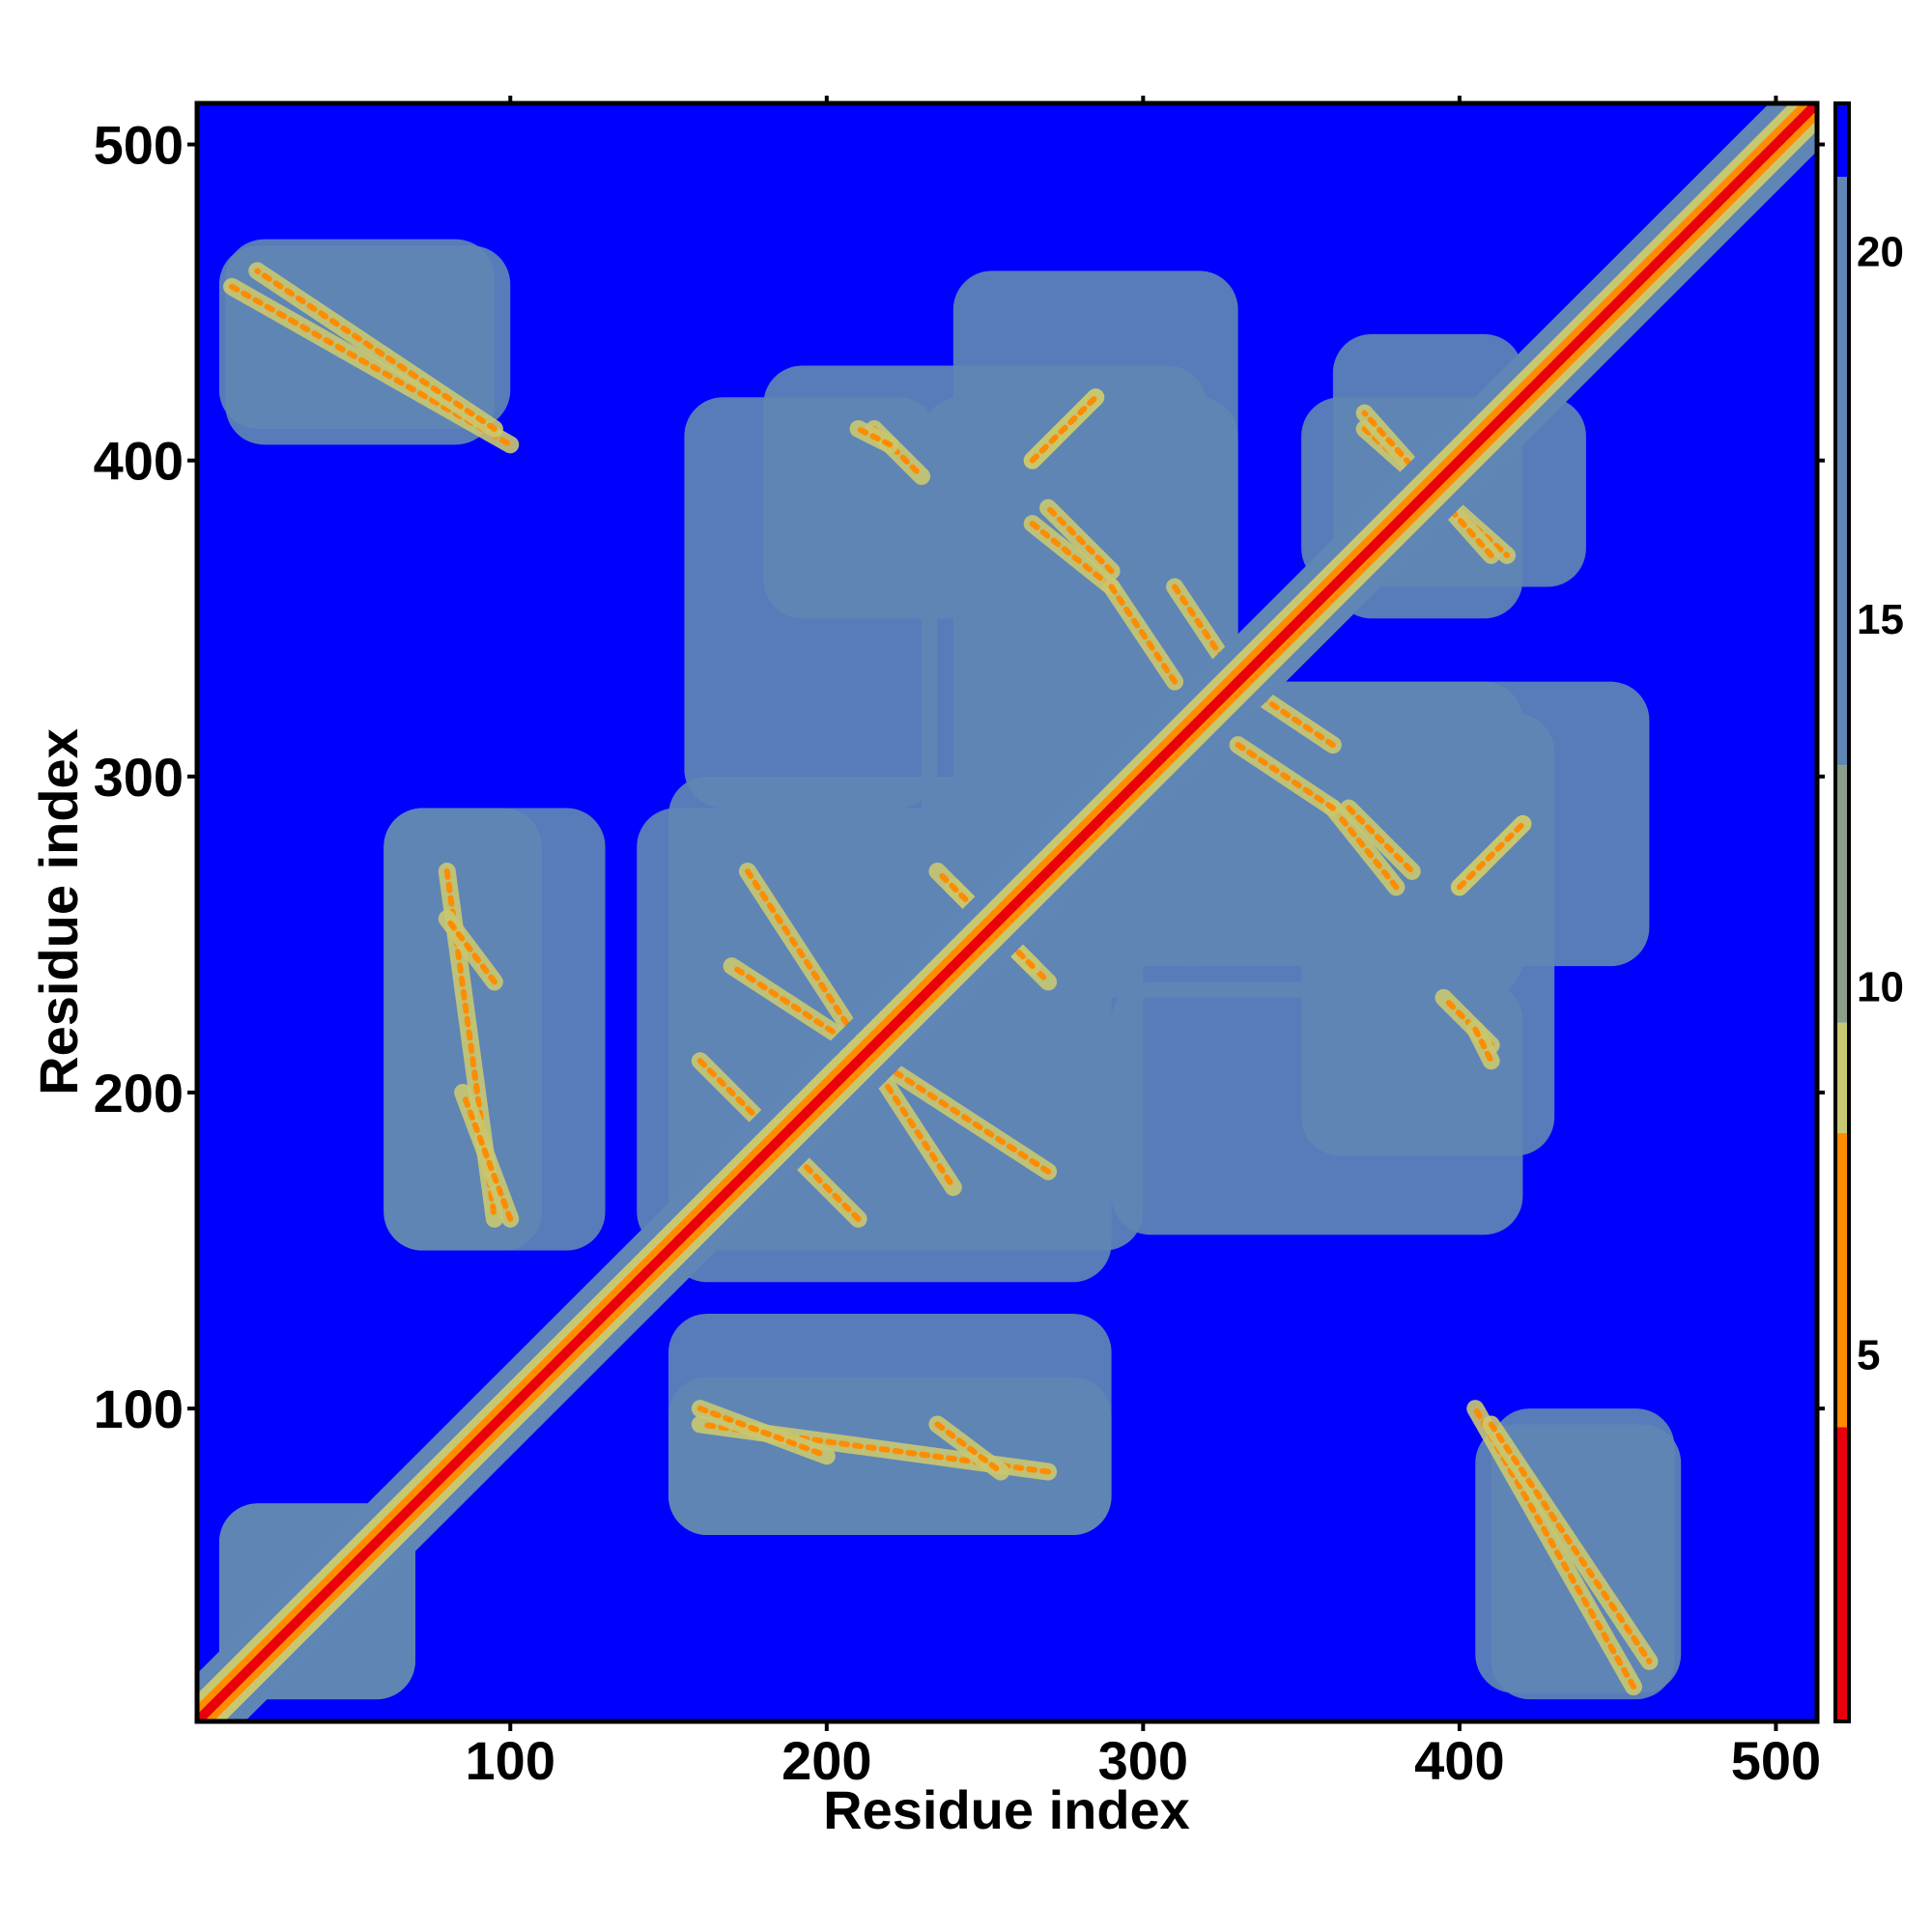 The height and width of the screenshot is (1932, 1932). Describe the element at coordinates (510, 1760) in the screenshot. I see `x-tick-label: 100` at that location.